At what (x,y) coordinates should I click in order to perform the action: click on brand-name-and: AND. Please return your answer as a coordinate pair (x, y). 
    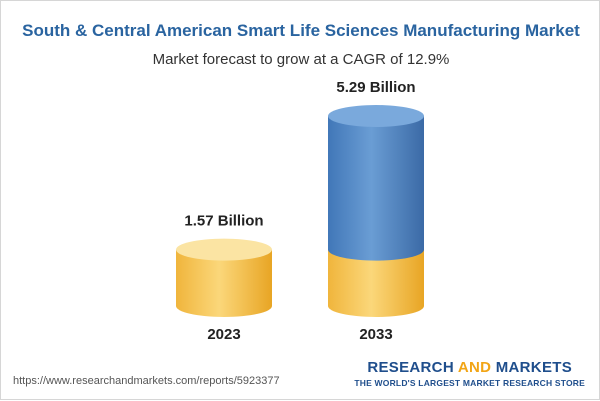
    Looking at the image, I should click on (474, 367).